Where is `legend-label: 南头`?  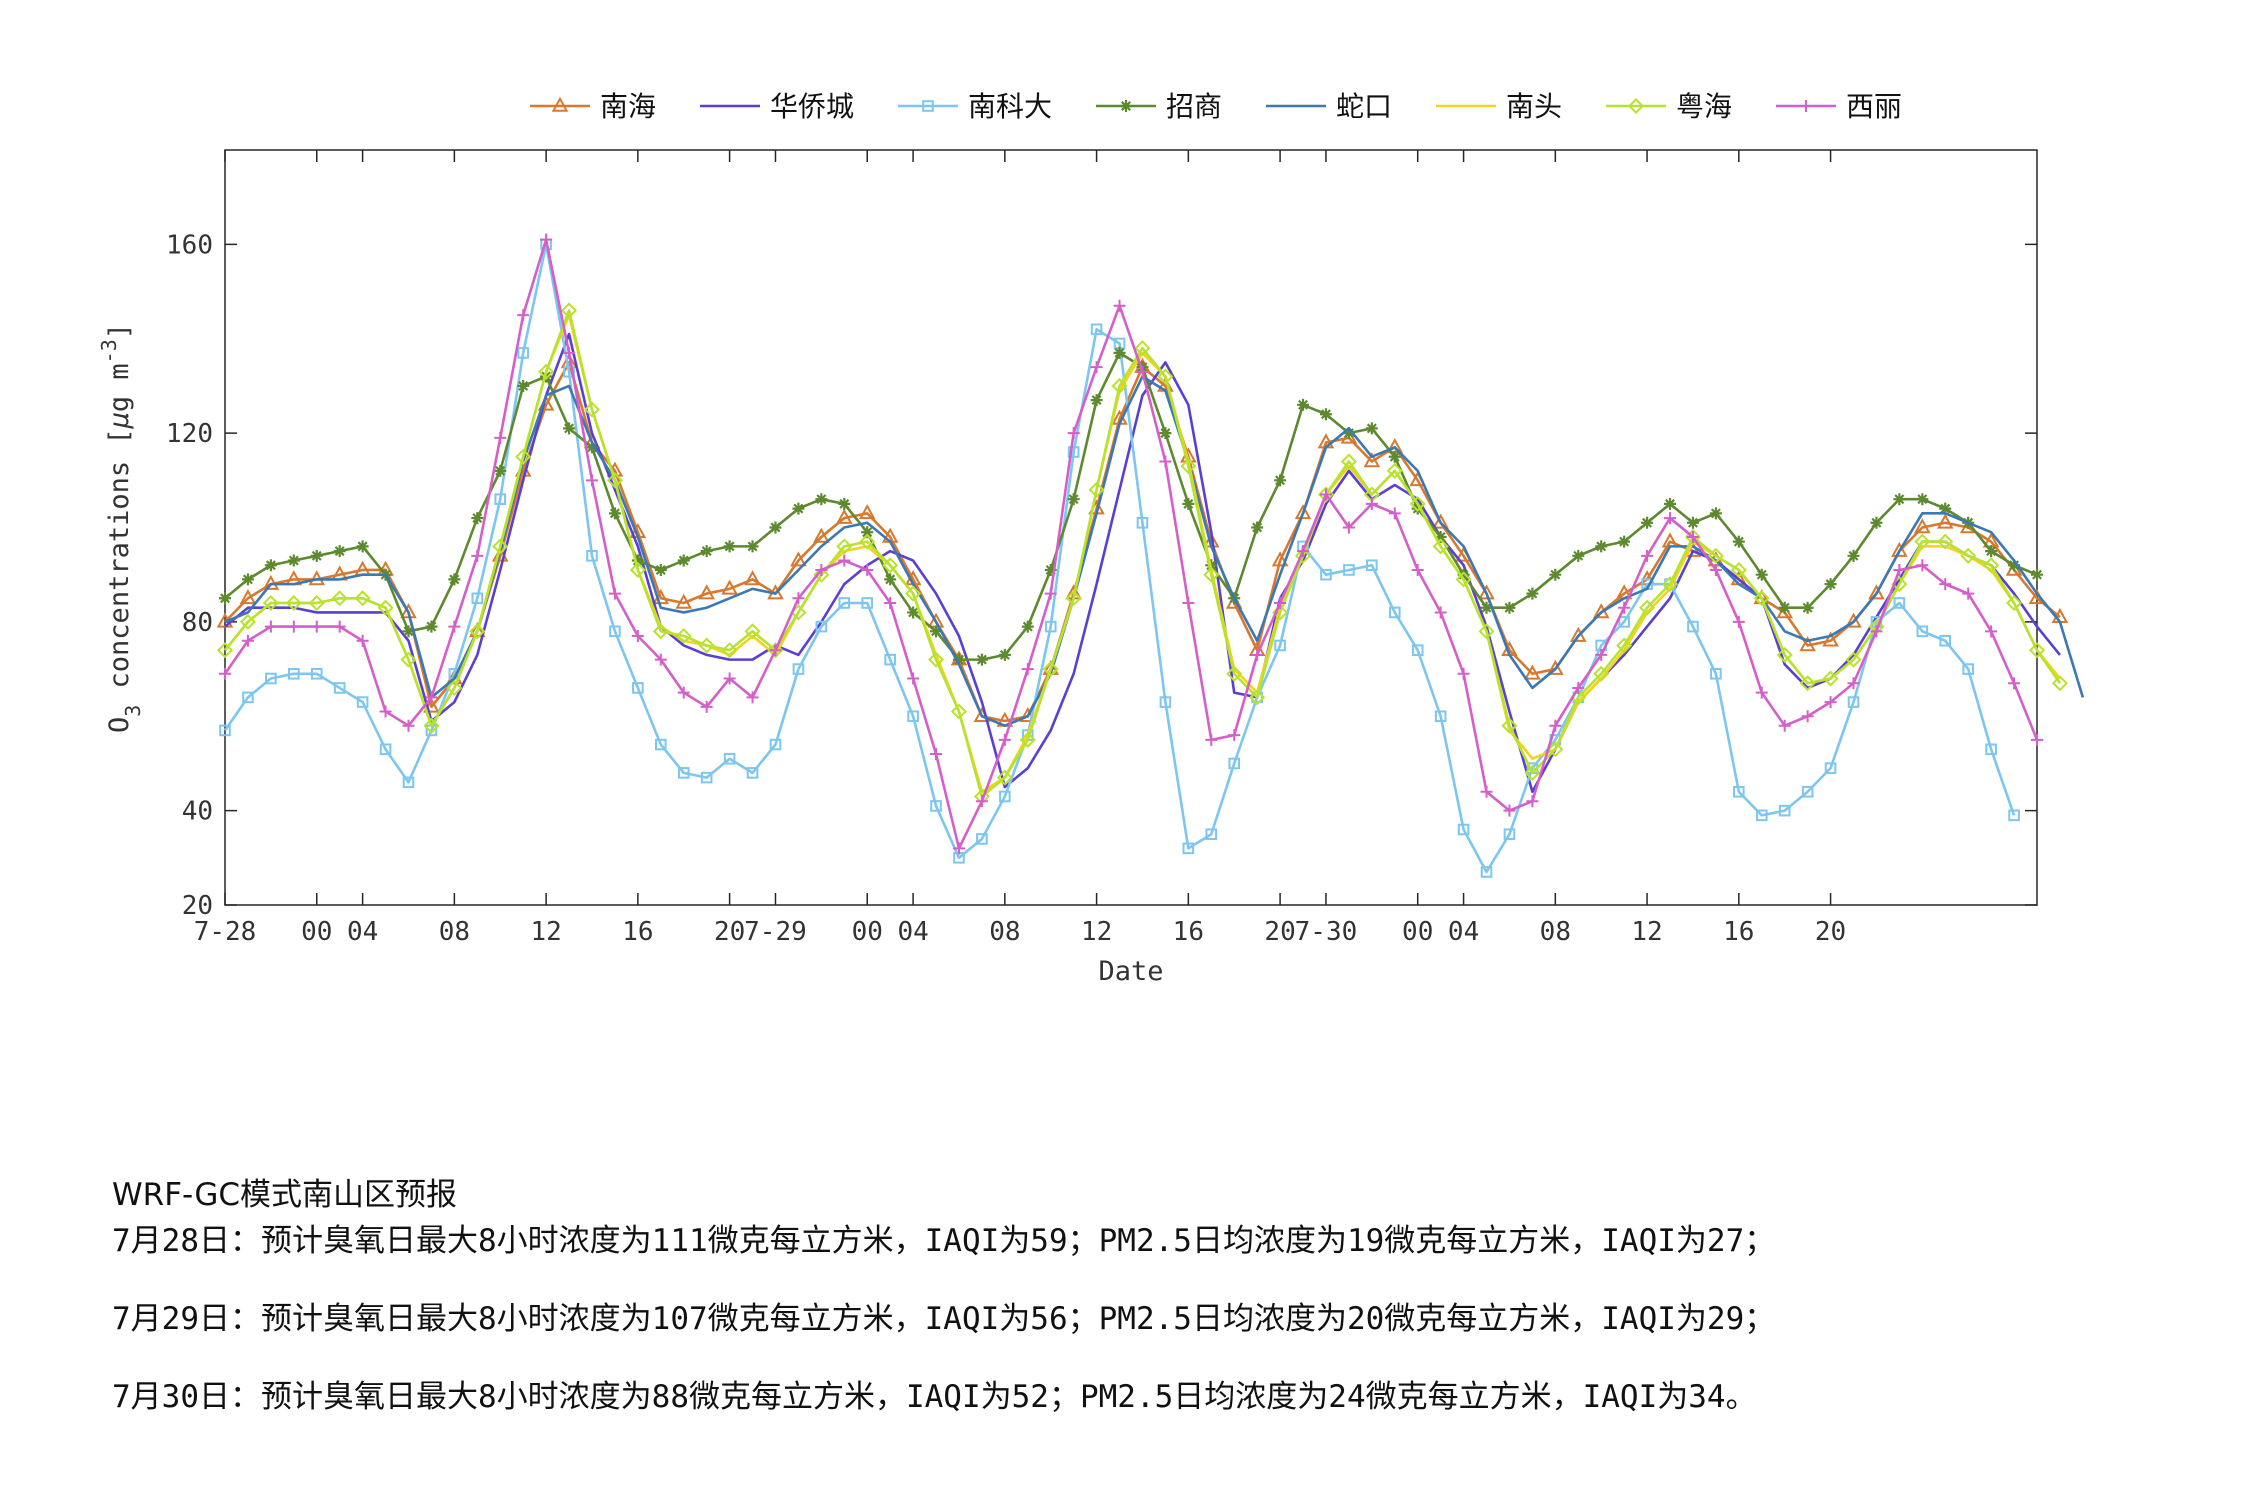 legend-label: 南头 is located at coordinates (1534, 106).